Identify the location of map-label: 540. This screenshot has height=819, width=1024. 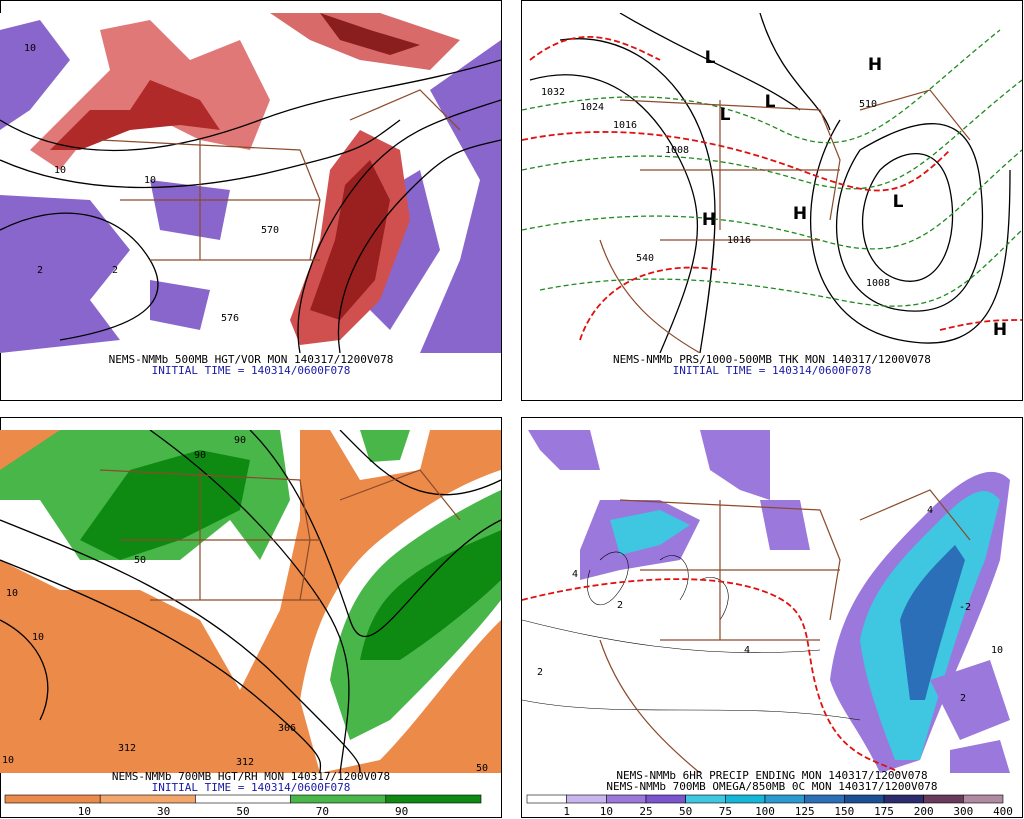
(645, 258).